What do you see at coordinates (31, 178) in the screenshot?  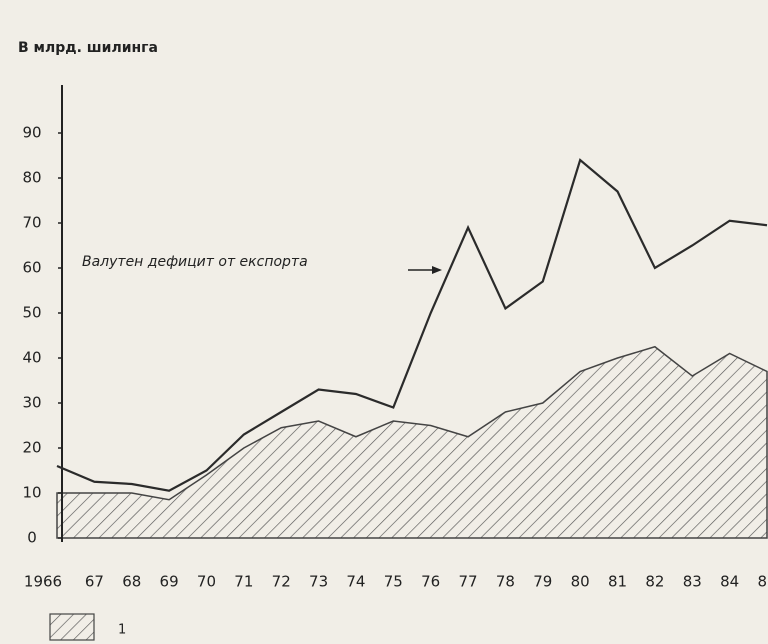 I see `y-tick-label: 80` at bounding box center [31, 178].